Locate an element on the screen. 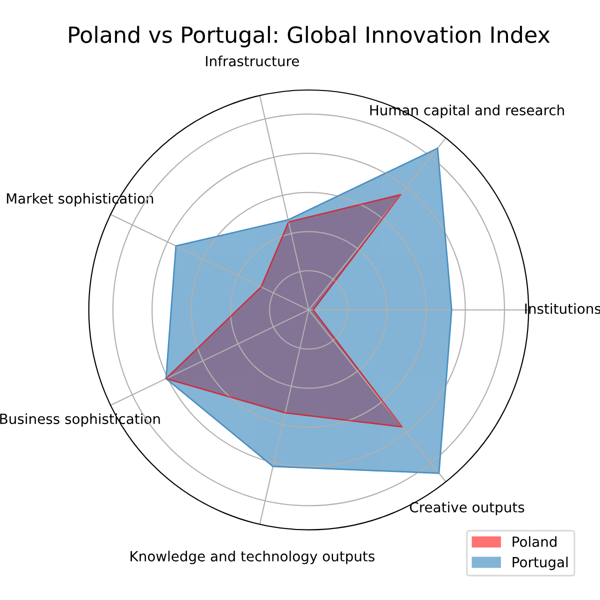 The image size is (600, 600). legend-label: Poland is located at coordinates (534, 541).